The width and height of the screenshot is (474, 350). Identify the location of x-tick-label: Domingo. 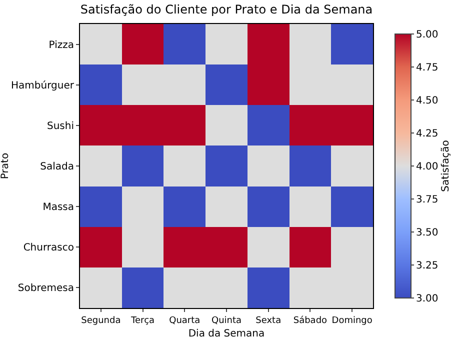
(352, 321).